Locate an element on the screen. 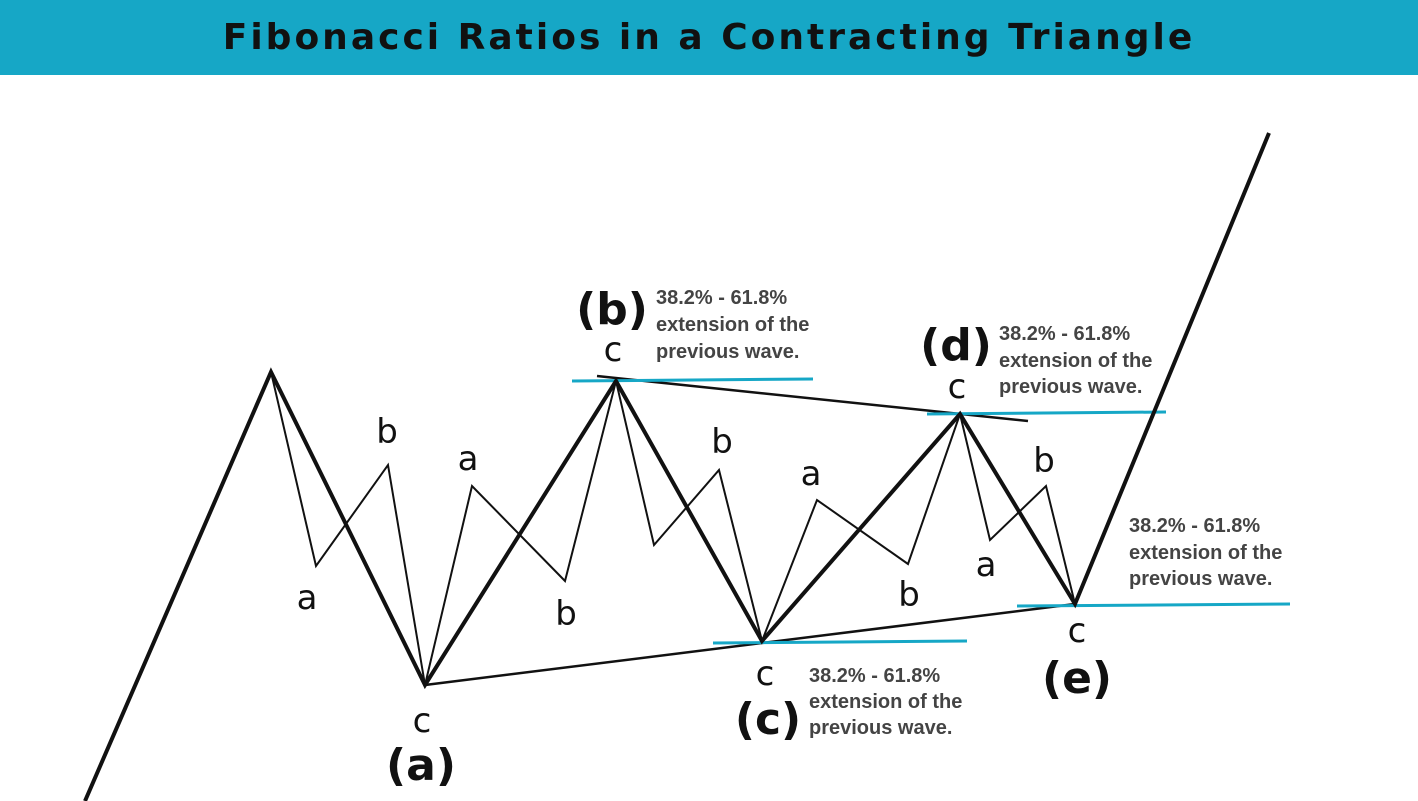  subwave-label-b2: b is located at coordinates (566, 614).